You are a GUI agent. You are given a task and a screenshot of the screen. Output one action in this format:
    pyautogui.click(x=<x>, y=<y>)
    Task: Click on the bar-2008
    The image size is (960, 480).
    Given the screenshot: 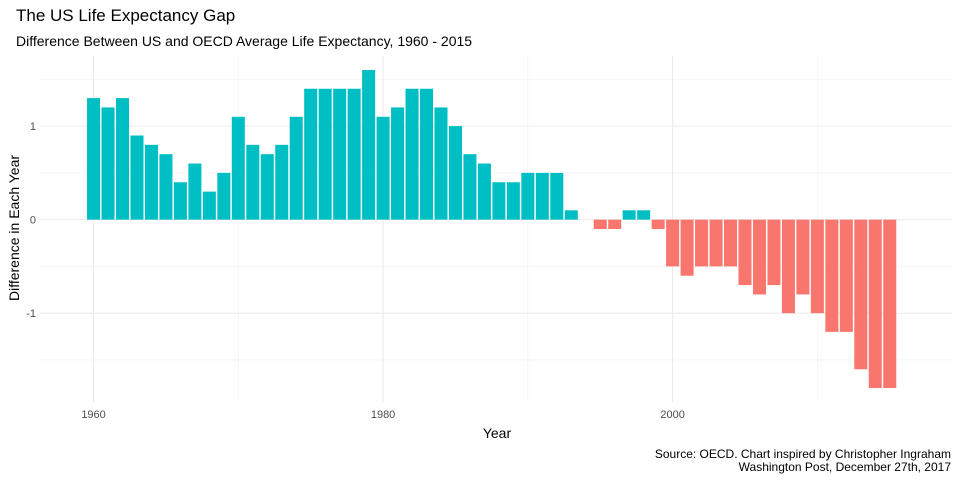 What is the action you would take?
    pyautogui.click(x=788, y=266)
    